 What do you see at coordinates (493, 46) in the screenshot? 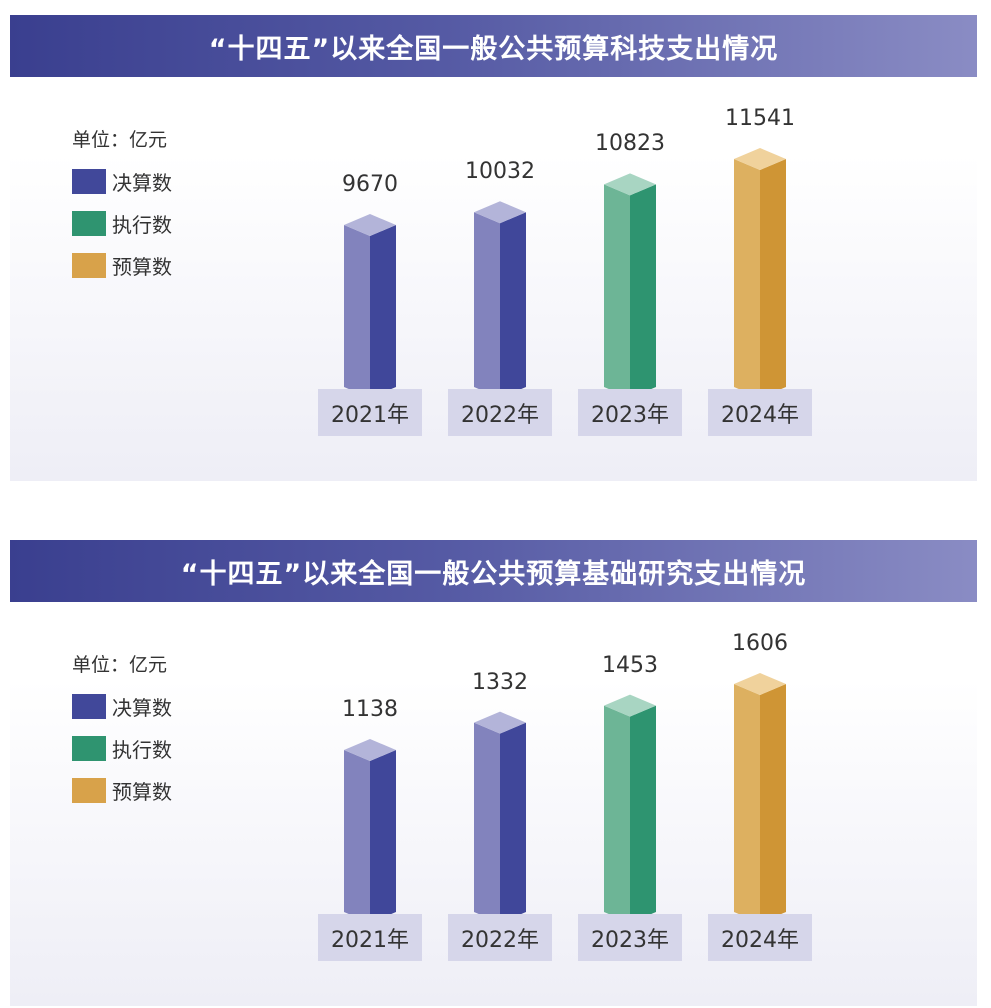
I see `chart-title: “十四五”以来全国一般公共预算科技支出情况` at bounding box center [493, 46].